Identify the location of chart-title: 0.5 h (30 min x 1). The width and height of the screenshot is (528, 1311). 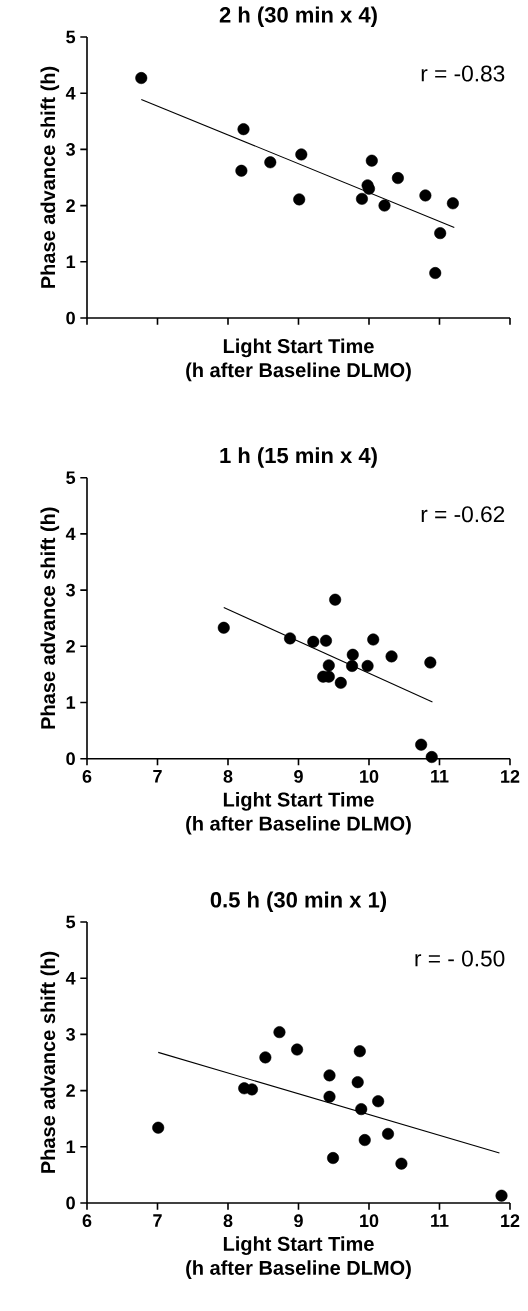
(298, 901).